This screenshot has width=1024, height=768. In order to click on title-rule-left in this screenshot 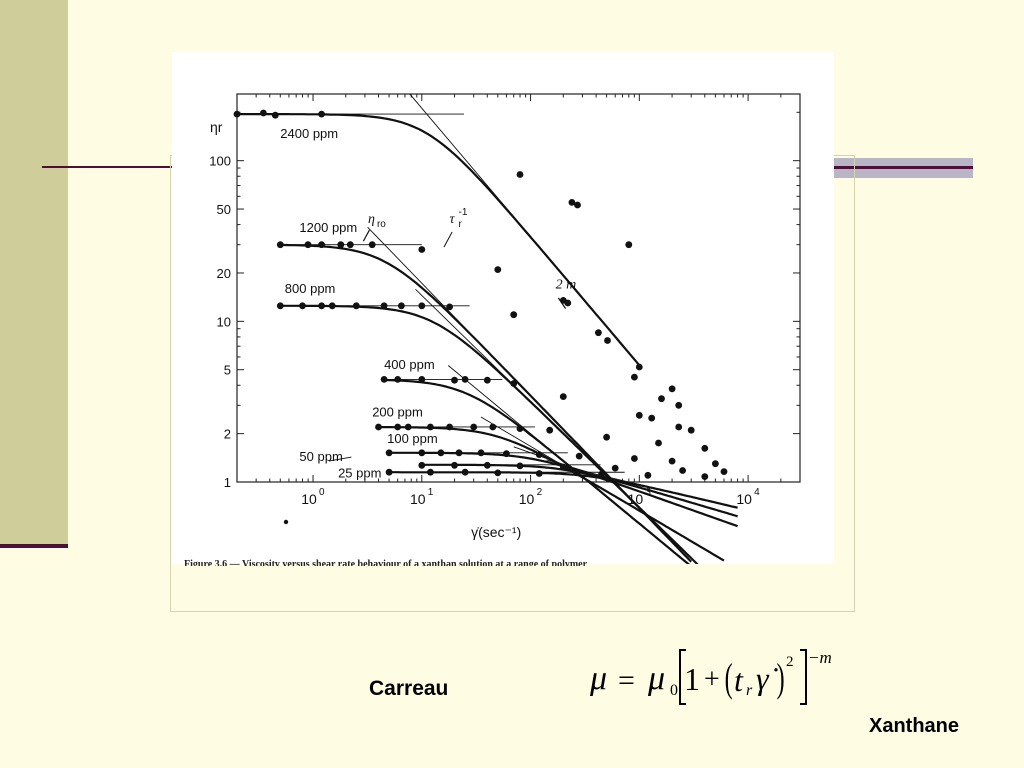, I will do `click(112, 167)`.